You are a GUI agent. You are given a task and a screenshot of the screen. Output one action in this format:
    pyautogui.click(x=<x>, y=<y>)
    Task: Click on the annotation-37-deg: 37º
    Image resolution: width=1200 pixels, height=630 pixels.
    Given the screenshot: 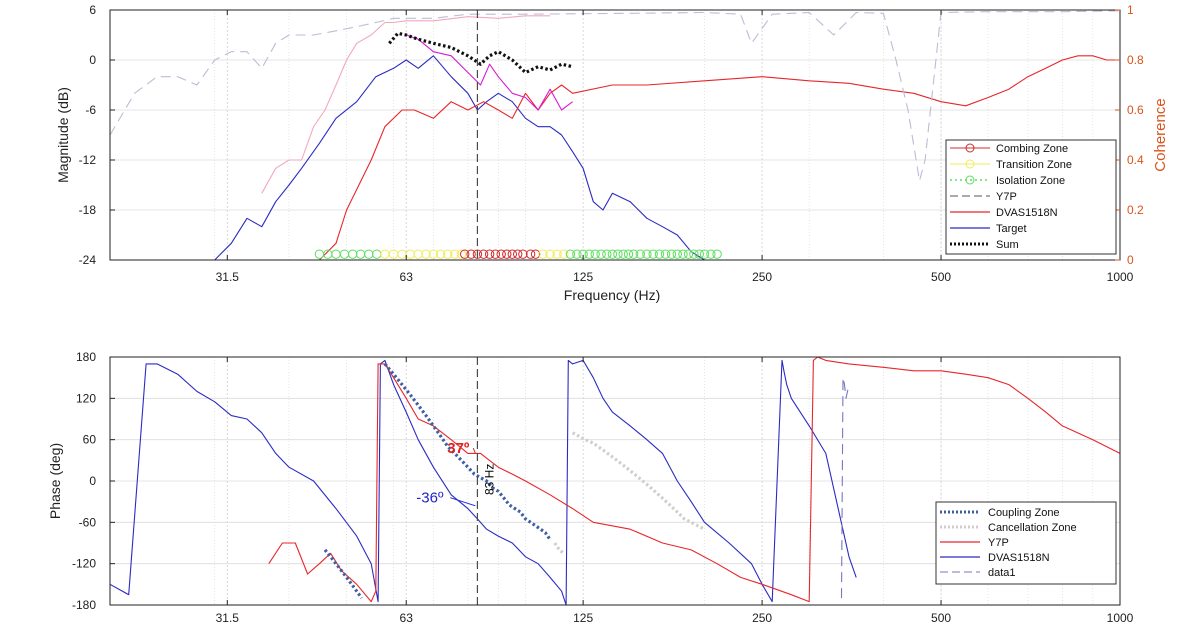 What is the action you would take?
    pyautogui.click(x=458, y=448)
    